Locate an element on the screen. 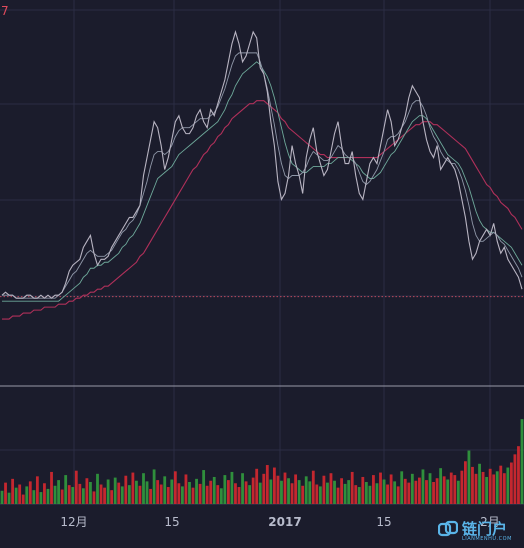 This screenshot has width=524, height=548. watermark-text: 链门户 is located at coordinates (485, 529).